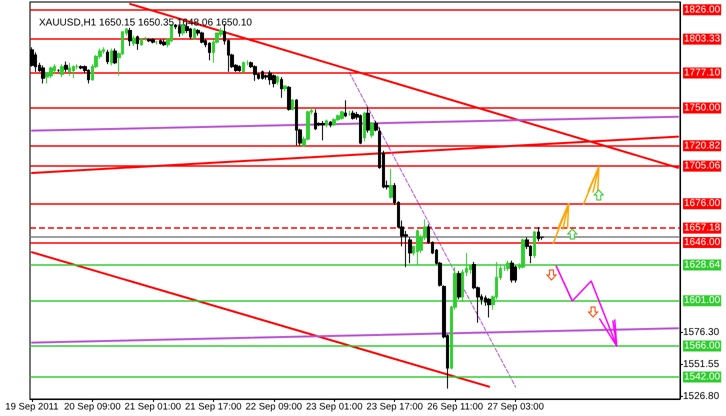  Describe the element at coordinates (702, 377) in the screenshot. I see `ref-line-label: 1542.00` at that location.